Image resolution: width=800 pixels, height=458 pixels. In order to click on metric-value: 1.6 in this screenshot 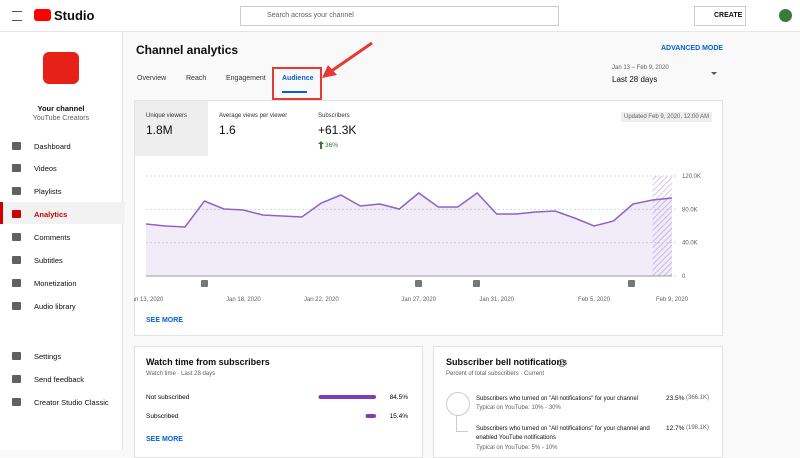, I will do `click(227, 130)`.